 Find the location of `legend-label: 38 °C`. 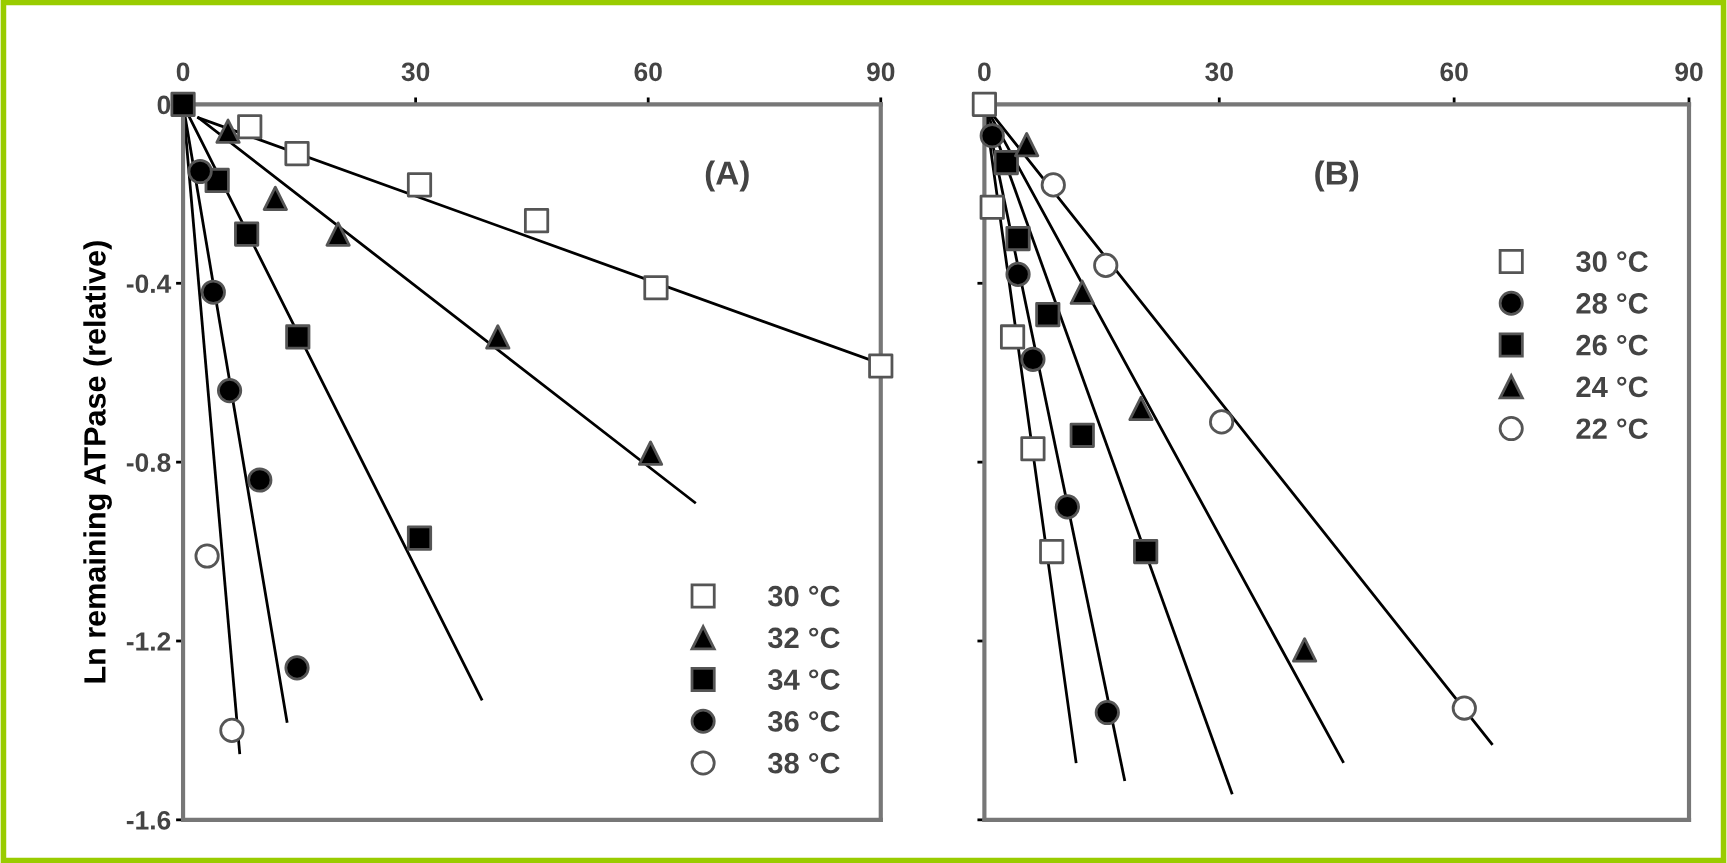

legend-label: 38 °C is located at coordinates (803, 763).